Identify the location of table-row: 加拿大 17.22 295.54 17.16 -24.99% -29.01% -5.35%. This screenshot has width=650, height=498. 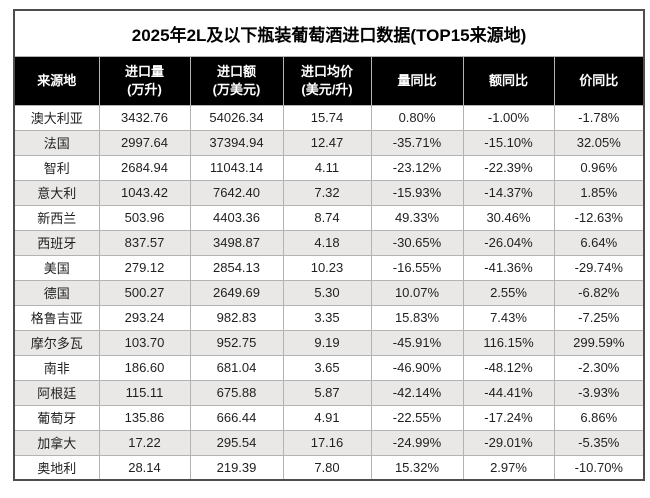
(329, 442).